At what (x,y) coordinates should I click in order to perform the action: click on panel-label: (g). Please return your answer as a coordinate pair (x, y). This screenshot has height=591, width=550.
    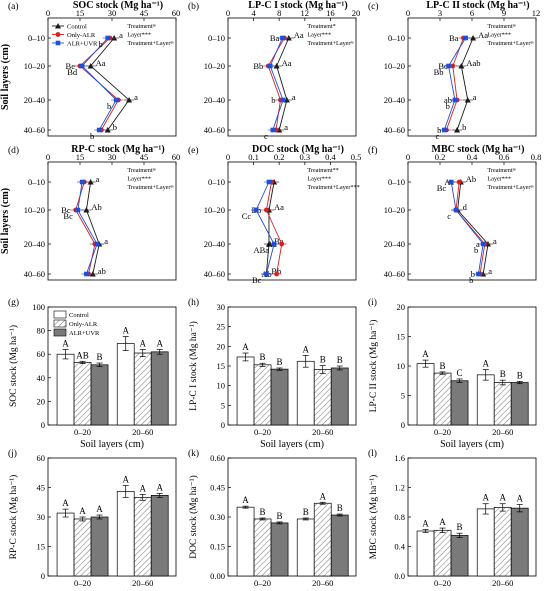
    Looking at the image, I should click on (13, 302).